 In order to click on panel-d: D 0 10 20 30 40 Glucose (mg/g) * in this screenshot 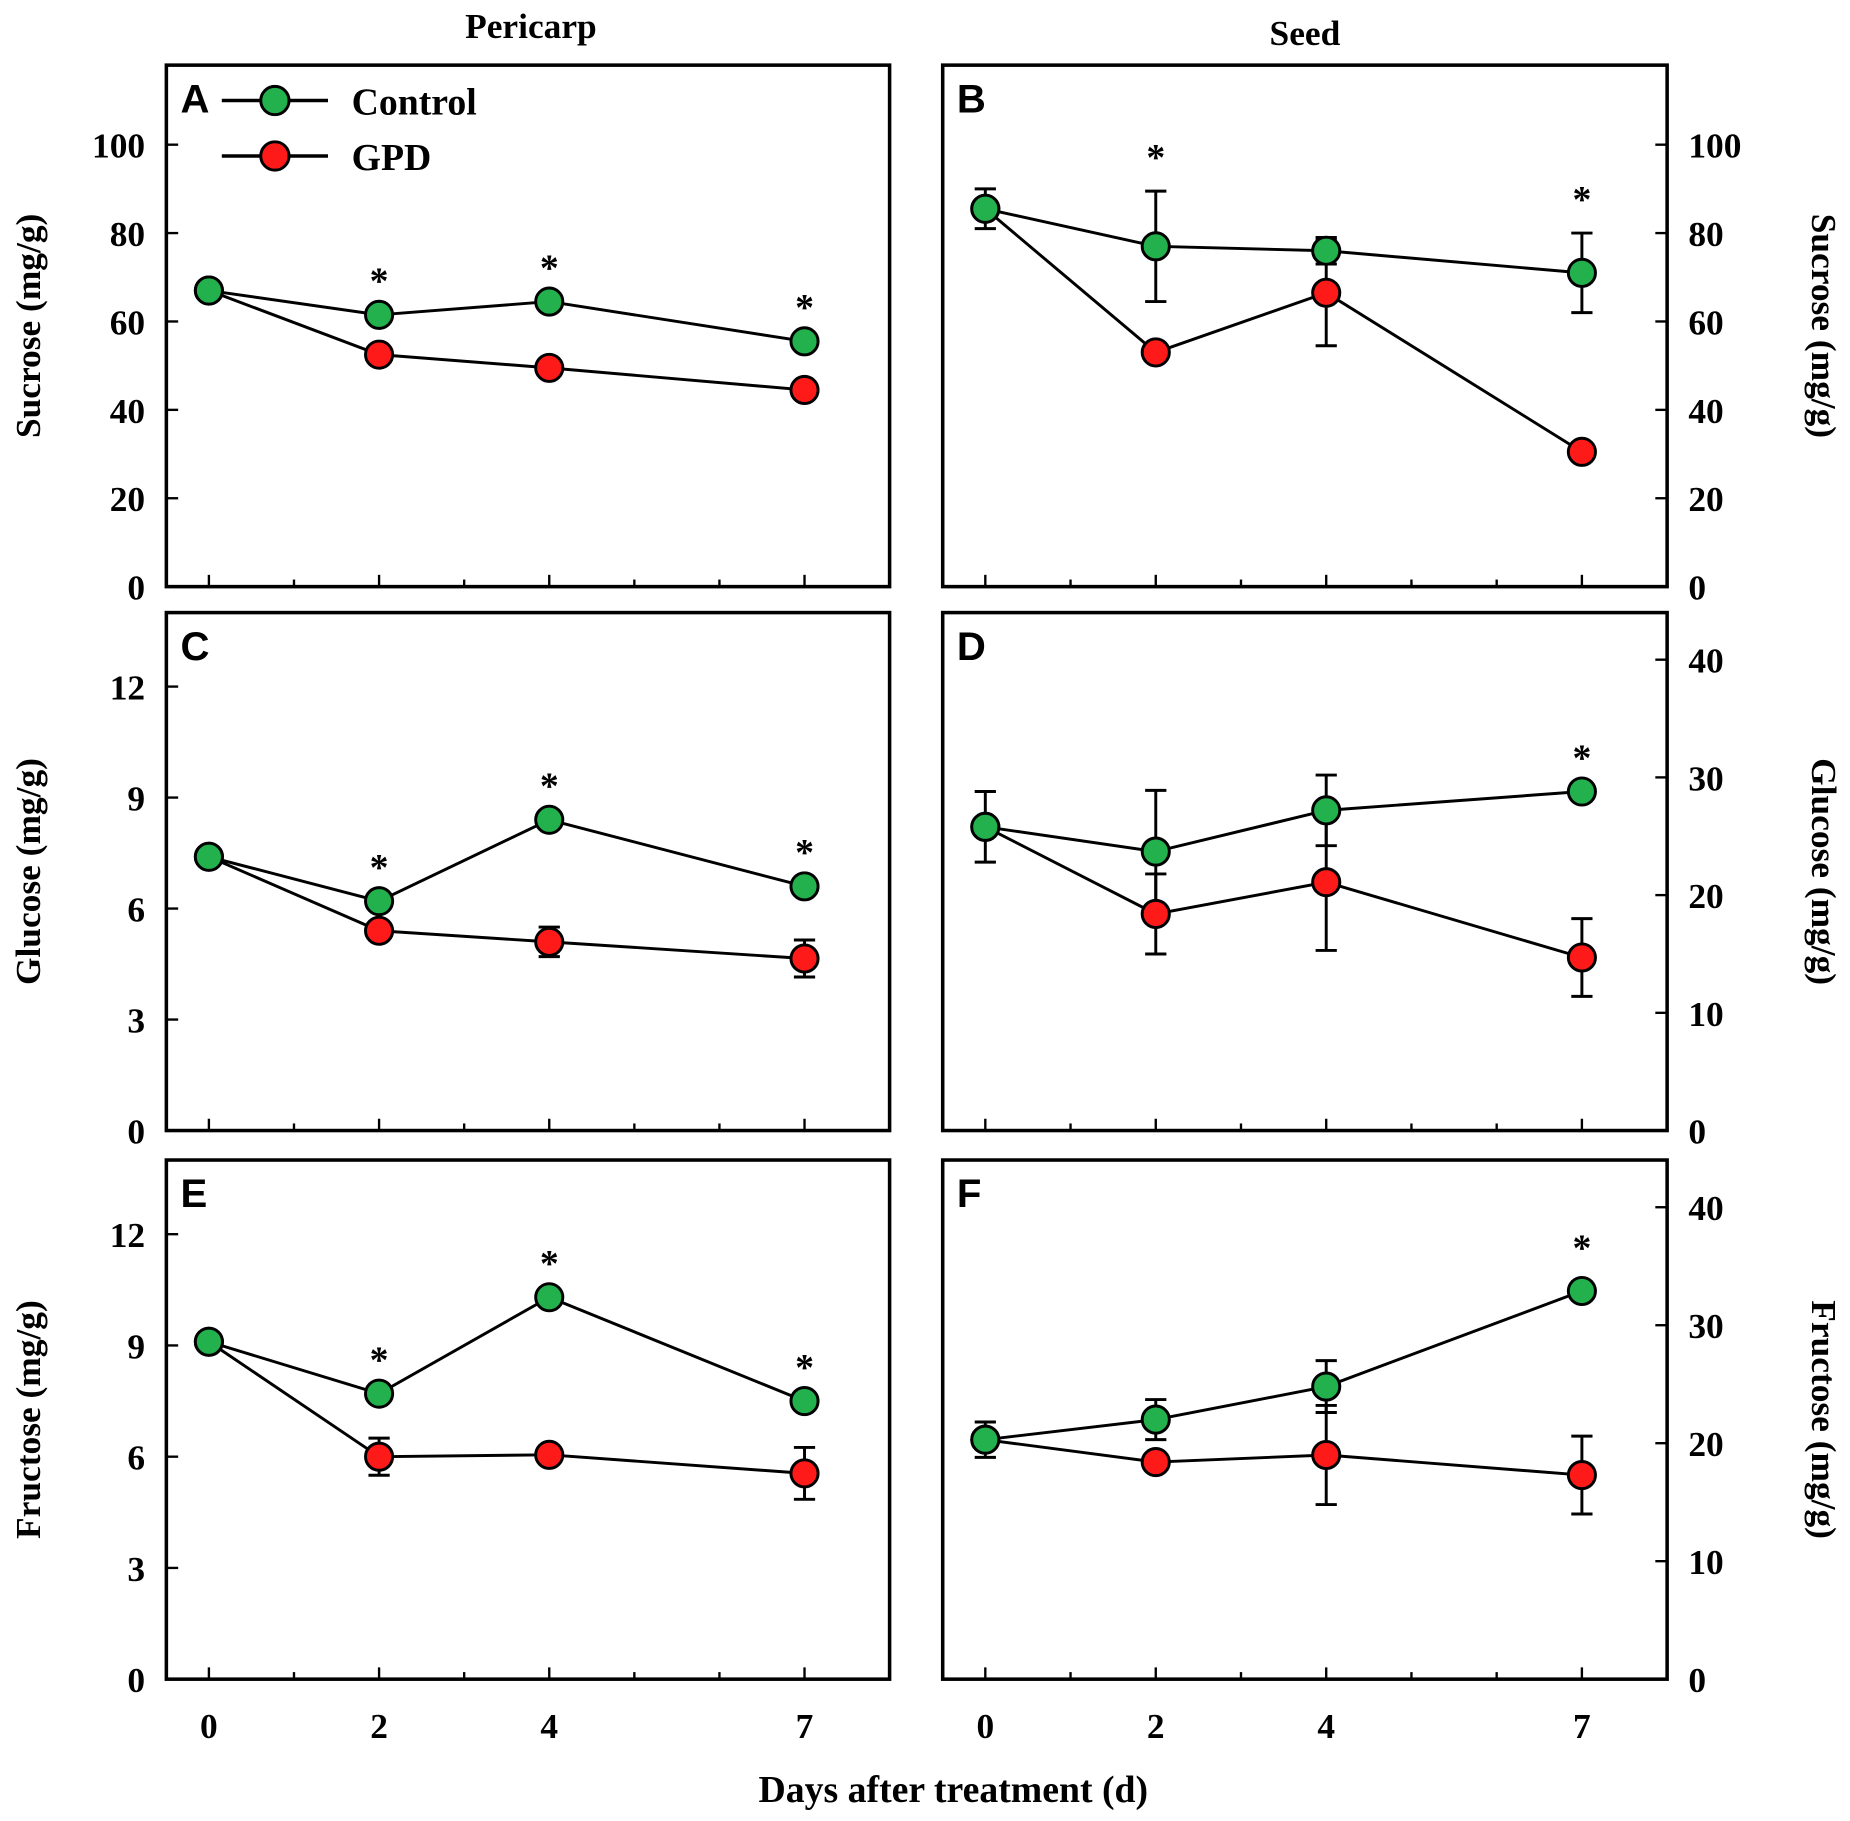, I will do `click(1392, 881)`.